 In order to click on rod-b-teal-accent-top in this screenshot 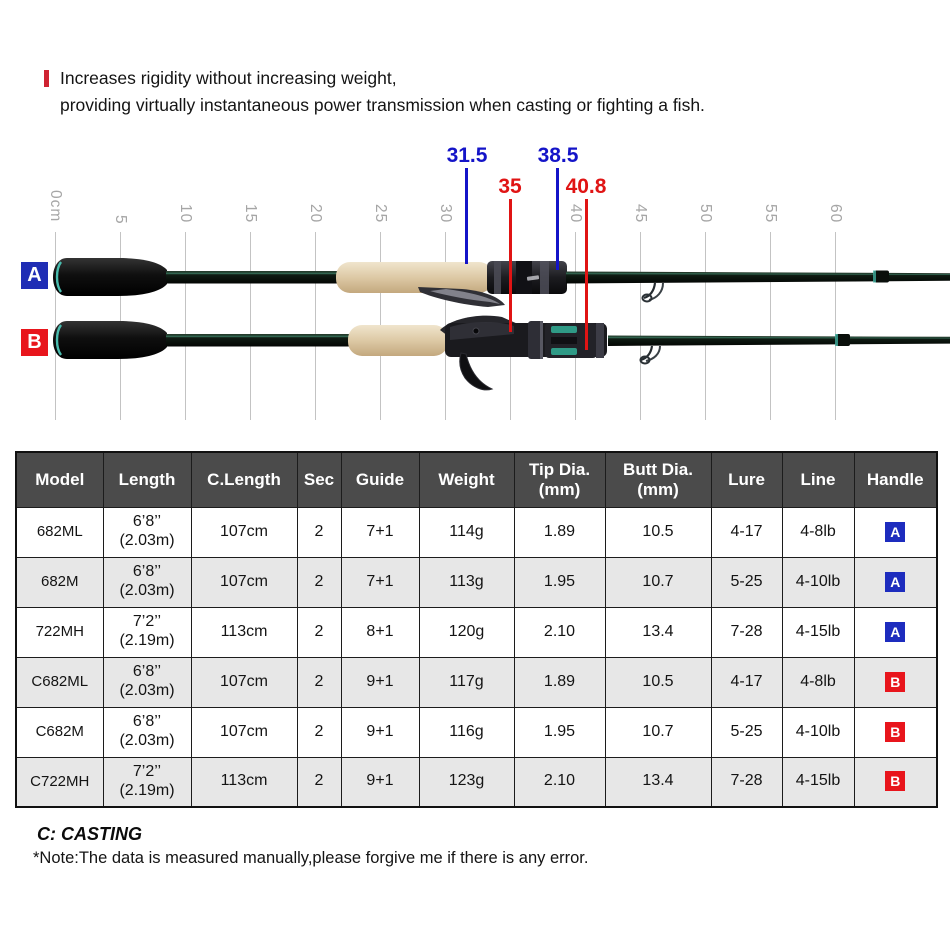, I will do `click(564, 329)`.